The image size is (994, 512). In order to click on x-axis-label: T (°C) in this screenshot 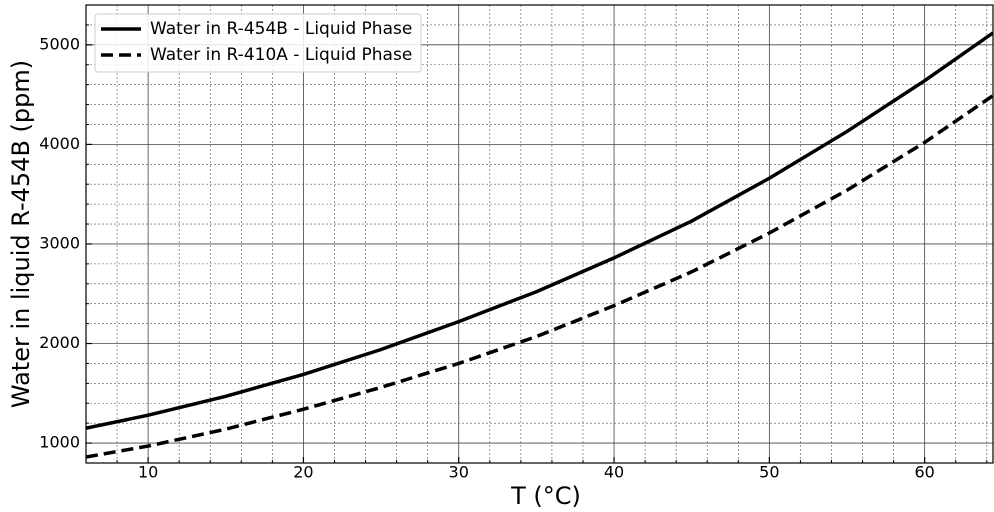, I will do `click(545, 496)`.